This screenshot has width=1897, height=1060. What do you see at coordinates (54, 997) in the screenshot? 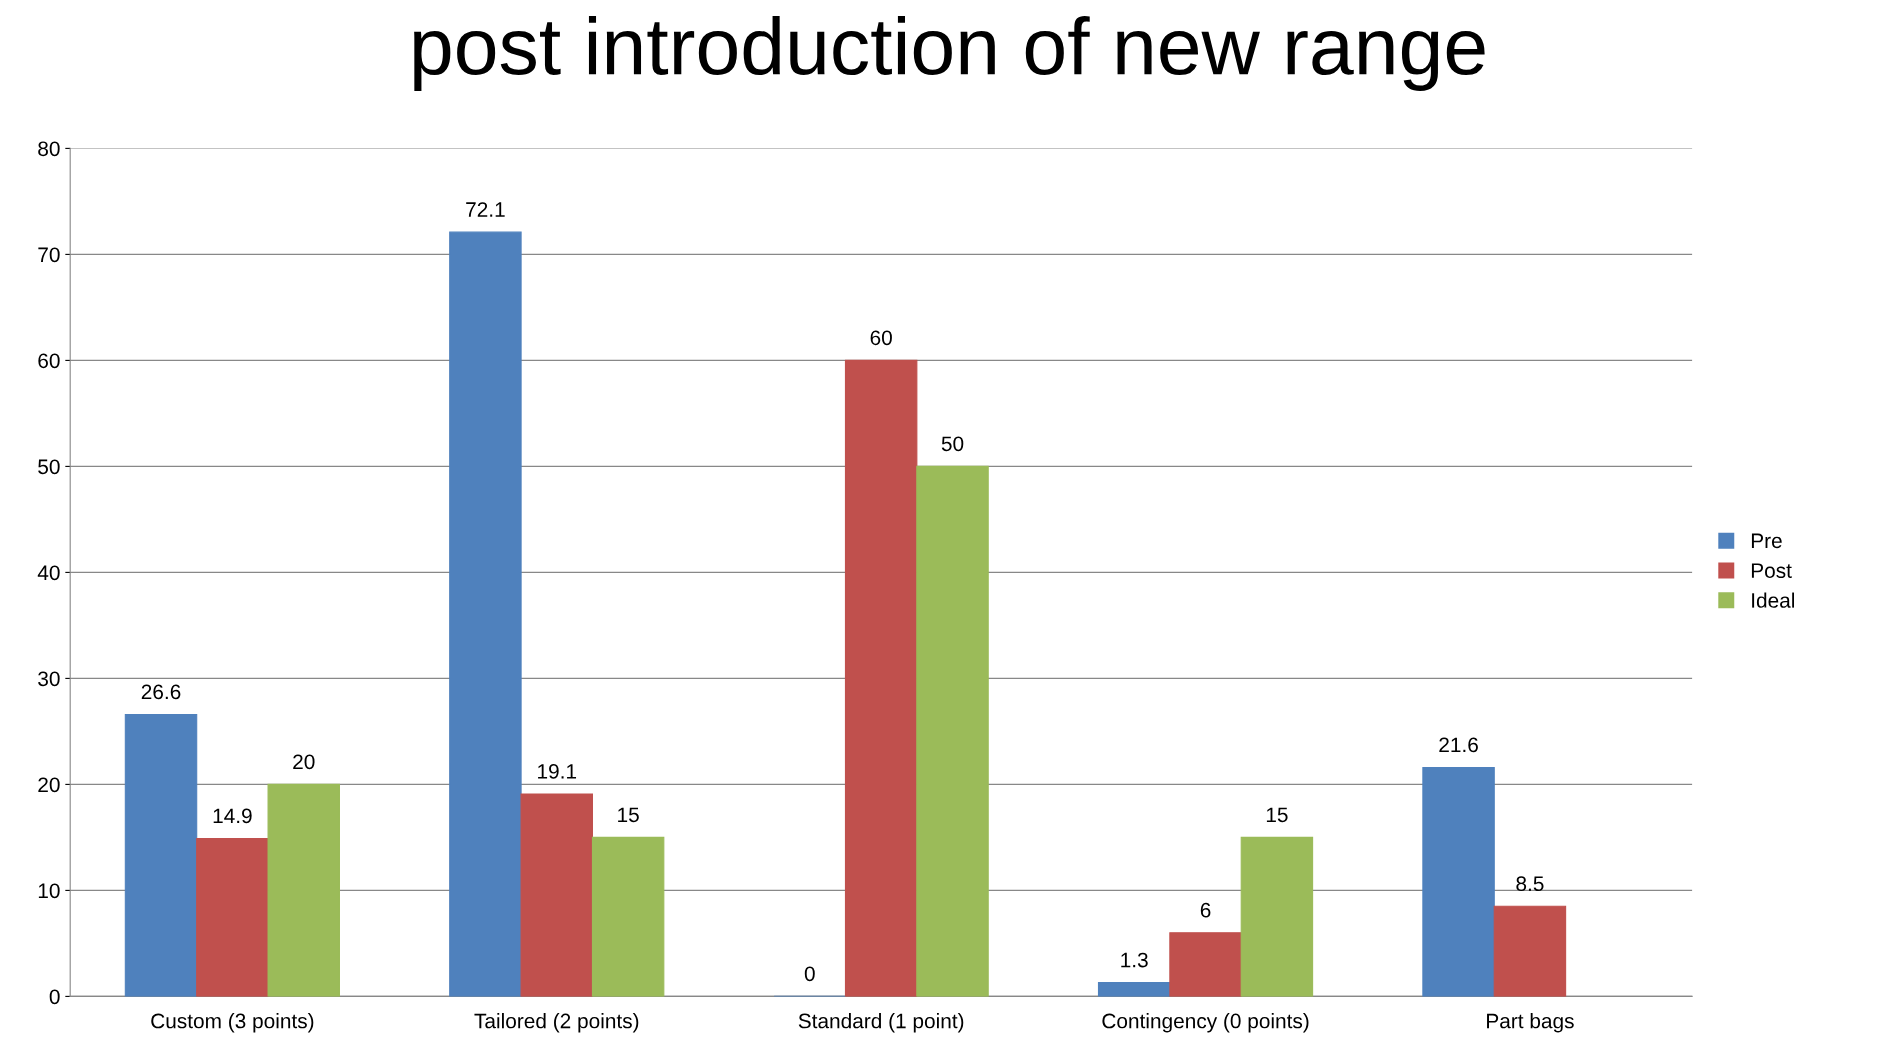
I see `y-tick-label: 0` at bounding box center [54, 997].